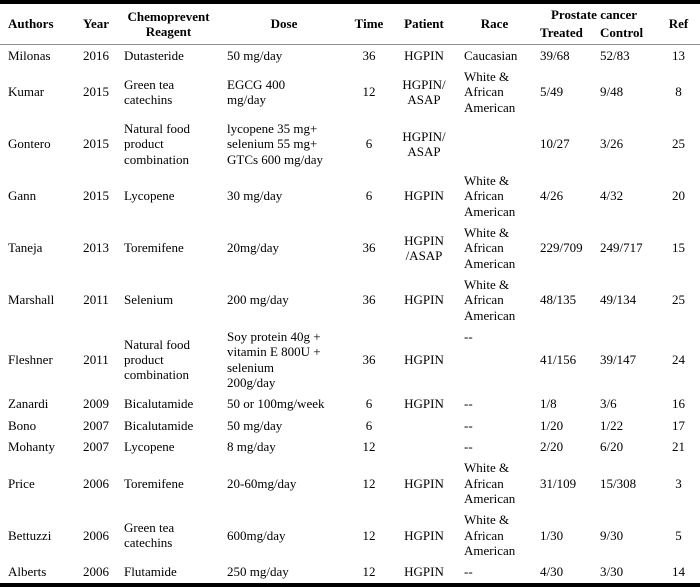  What do you see at coordinates (22, 196) in the screenshot?
I see `cell-author: Gann` at bounding box center [22, 196].